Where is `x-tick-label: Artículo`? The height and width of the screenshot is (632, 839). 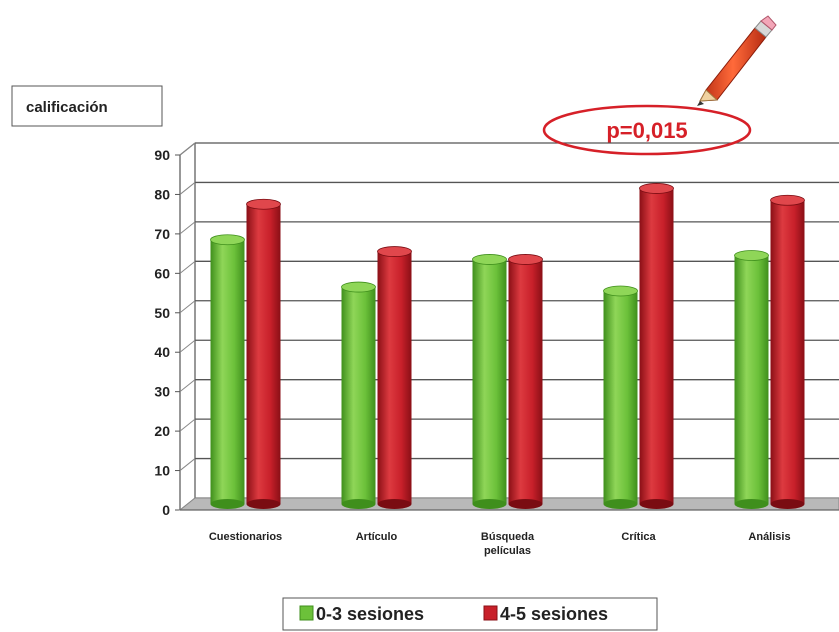 x-tick-label: Artículo is located at coordinates (377, 537).